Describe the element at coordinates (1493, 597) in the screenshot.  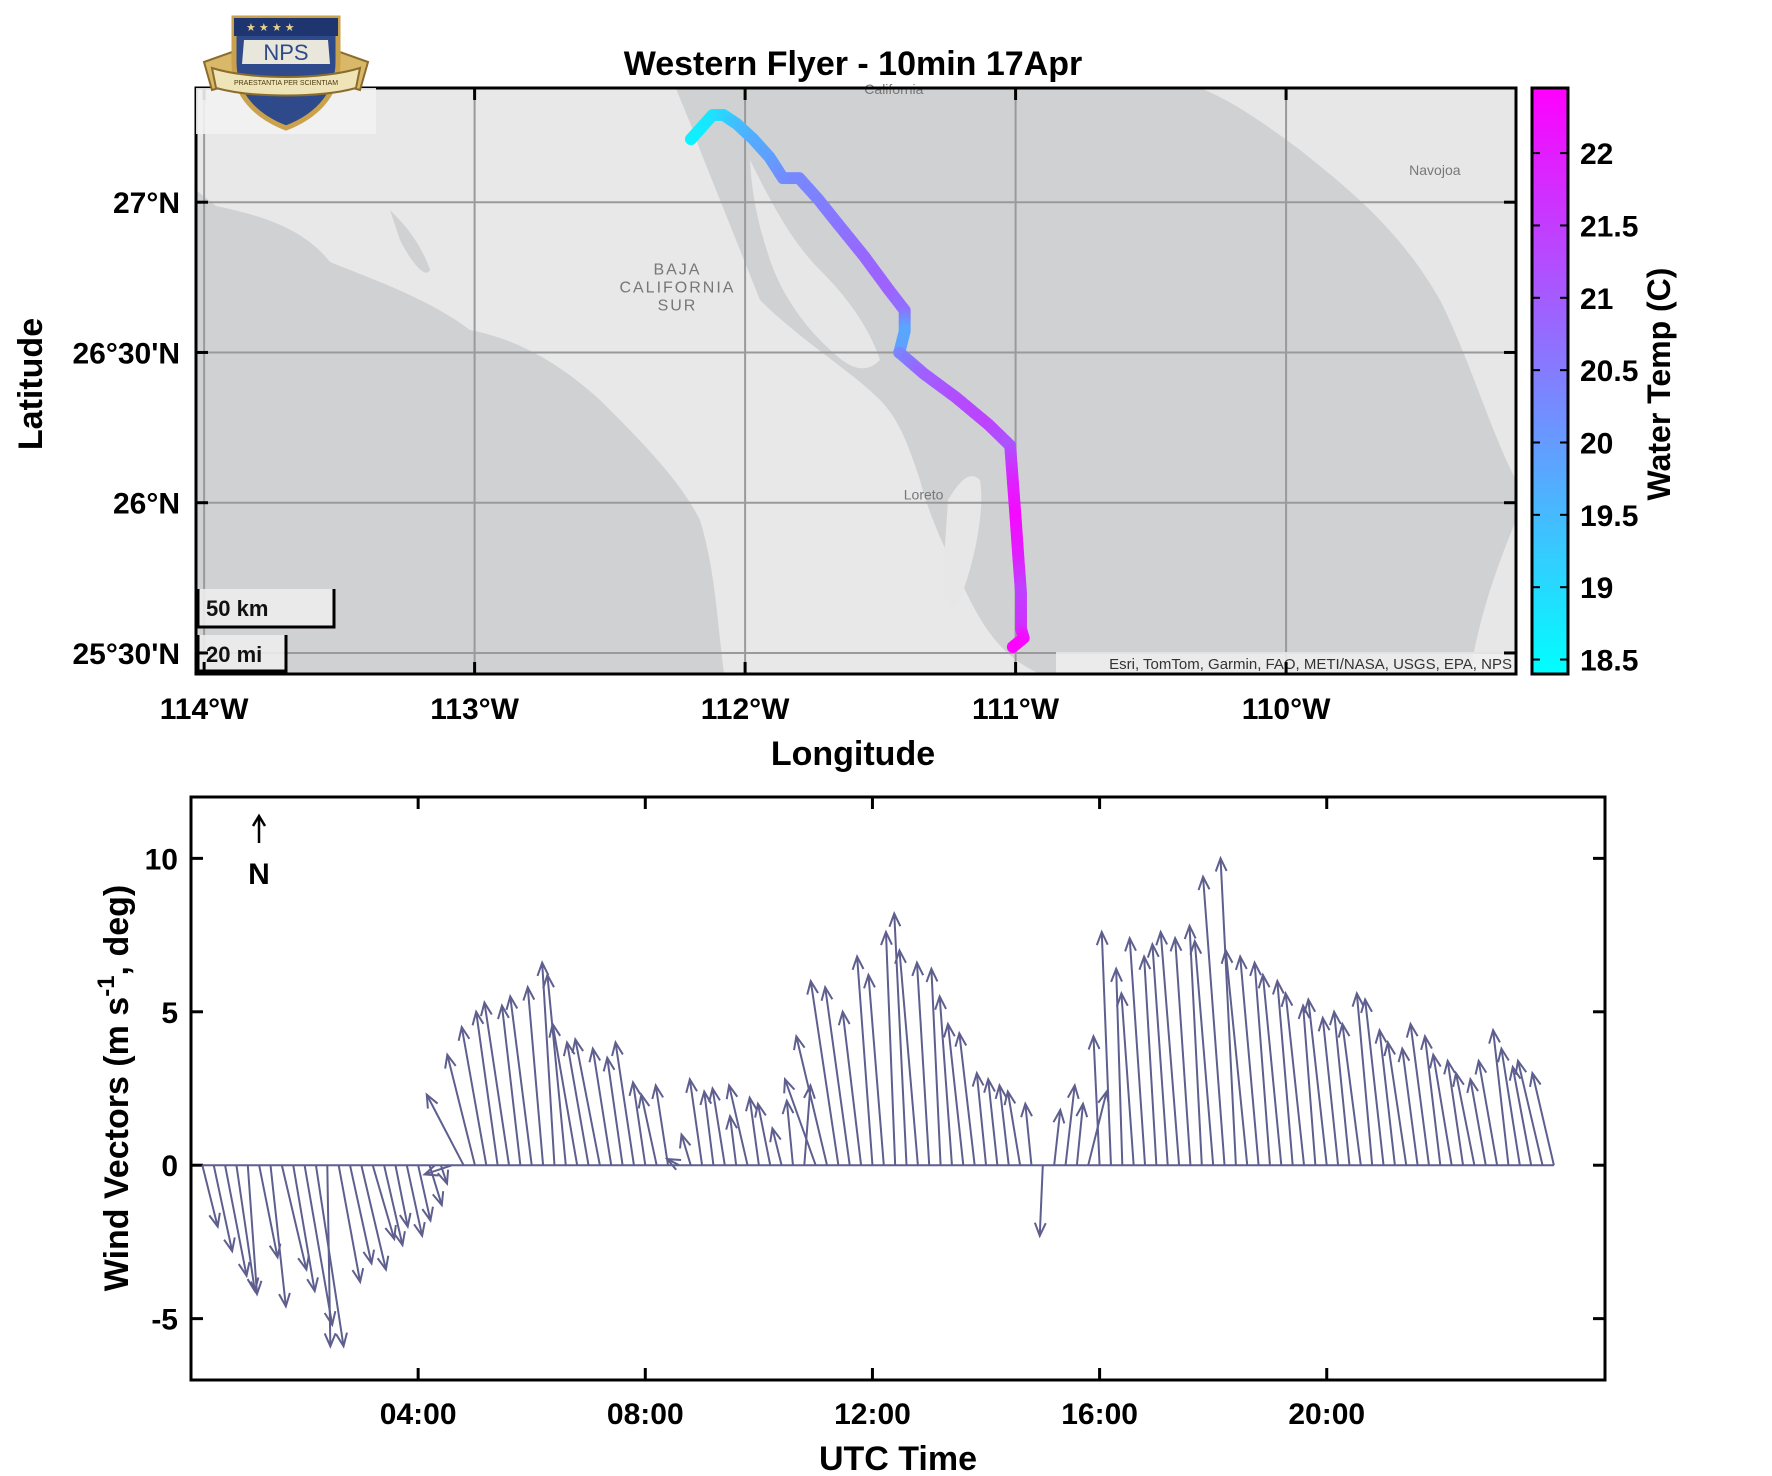
I see `sonora-land-south` at that location.